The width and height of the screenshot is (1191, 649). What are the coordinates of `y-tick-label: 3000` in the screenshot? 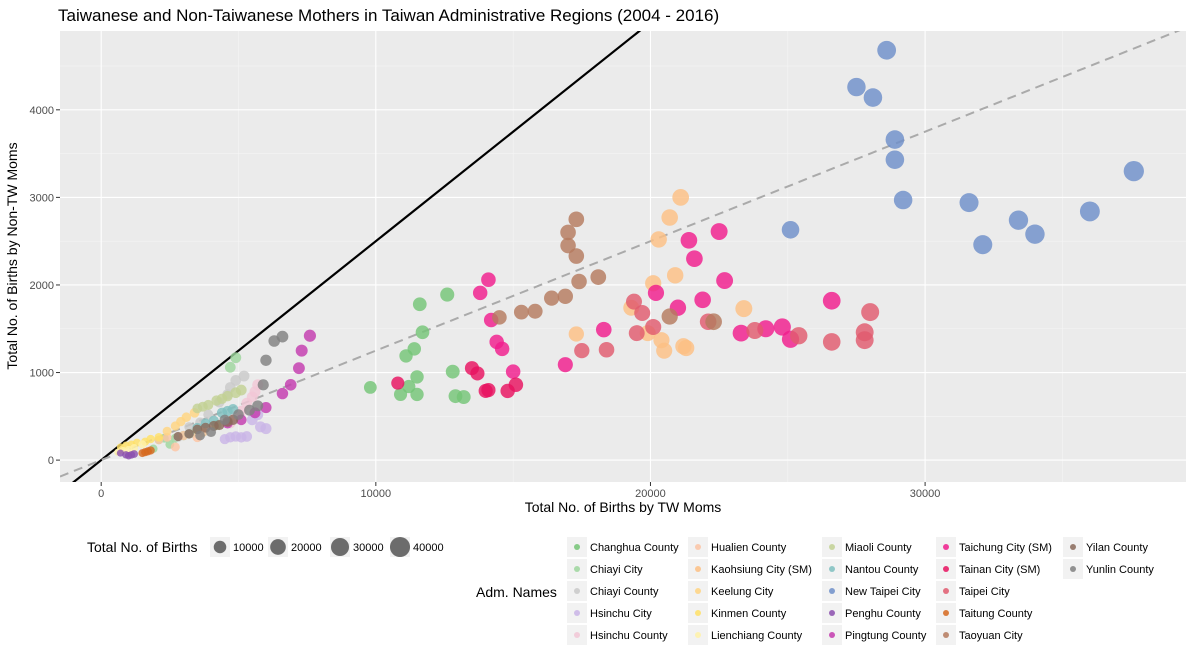 It's located at (42, 198).